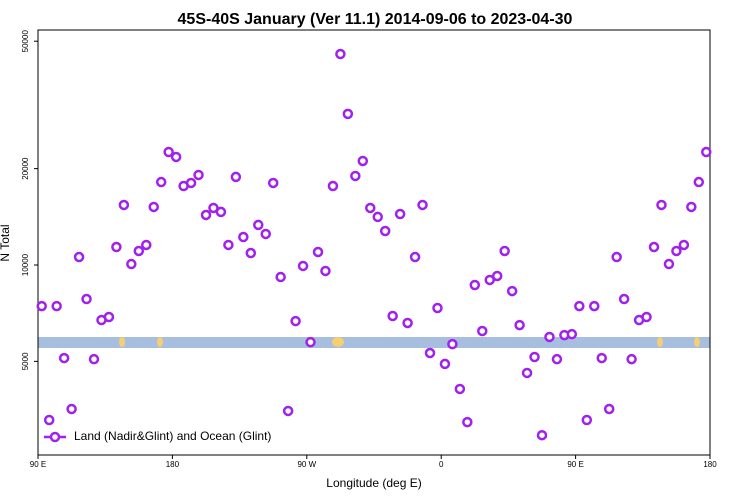 This screenshot has height=500, width=750. What do you see at coordinates (306, 464) in the screenshot?
I see `x-tick-label: 90 W` at bounding box center [306, 464].